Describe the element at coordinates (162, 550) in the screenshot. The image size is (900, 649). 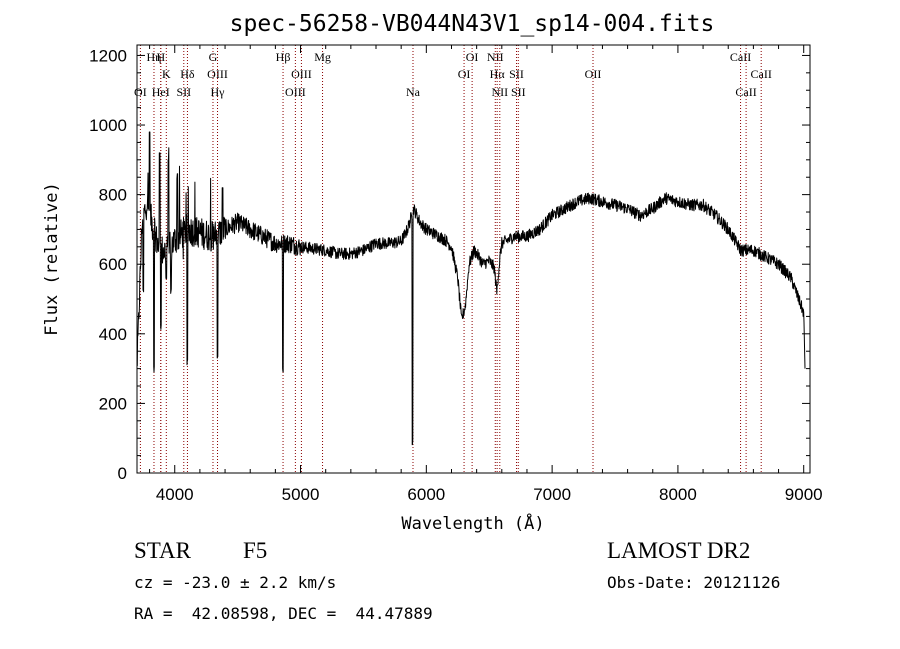
I see `object-class: STAR` at that location.